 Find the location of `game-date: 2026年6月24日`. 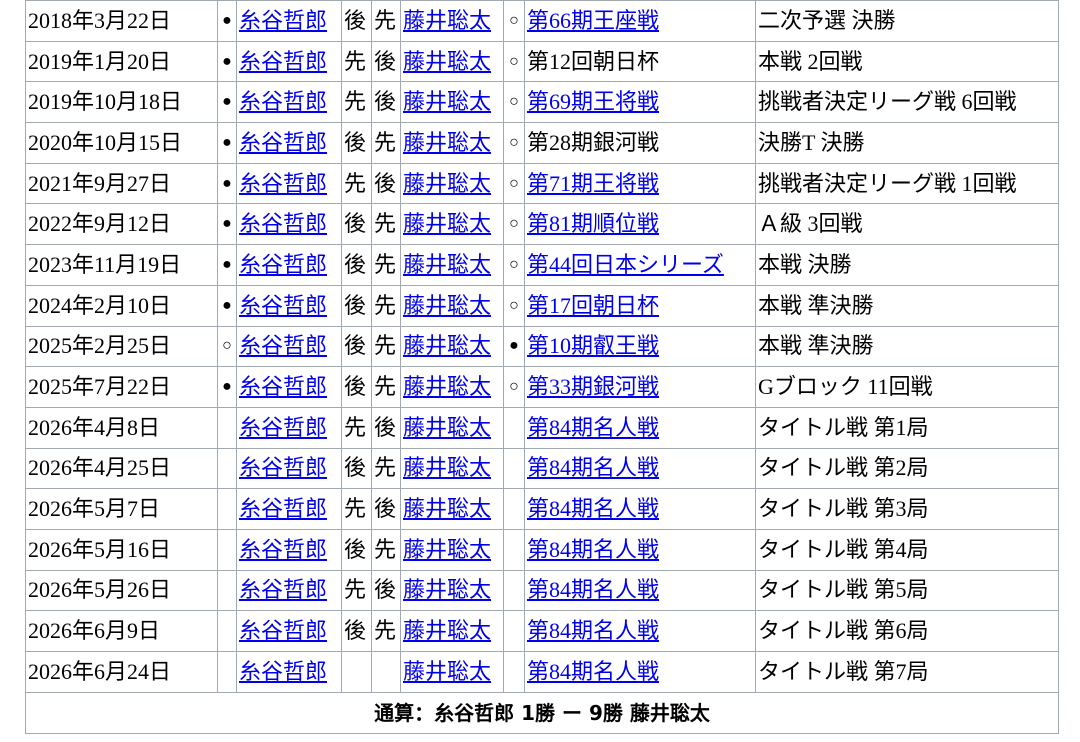

game-date: 2026年6月24日 is located at coordinates (121, 672).